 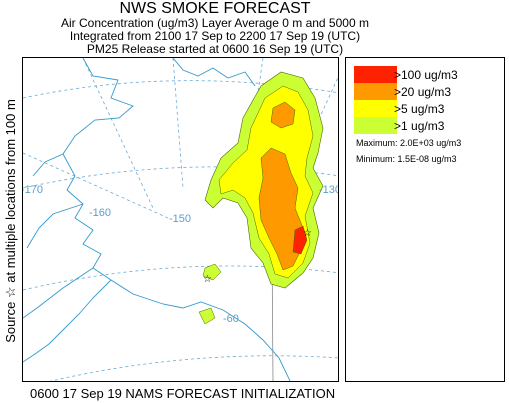 I want to click on legend-label: >100 ug/m3, so click(x=426, y=74).